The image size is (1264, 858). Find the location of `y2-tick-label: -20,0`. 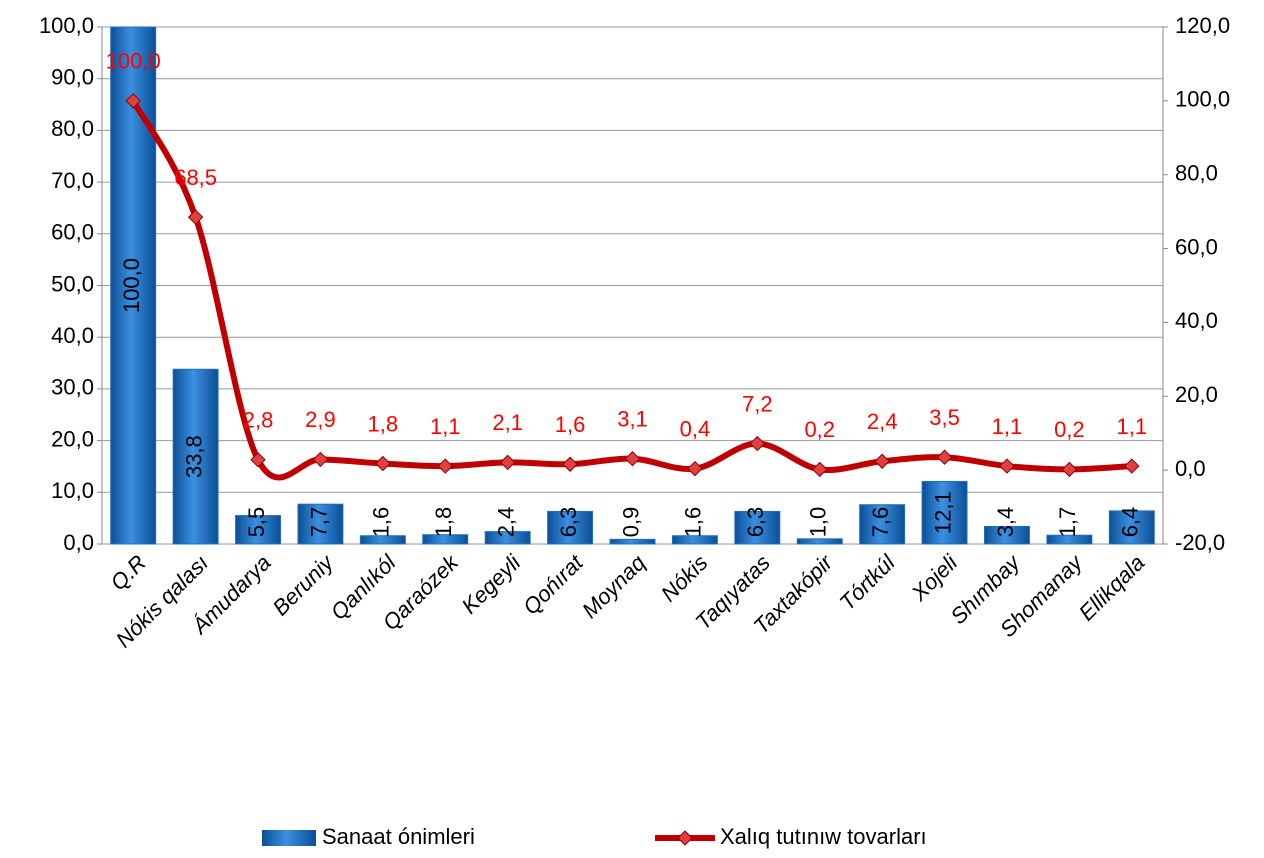

y2-tick-label: -20,0 is located at coordinates (1200, 542).